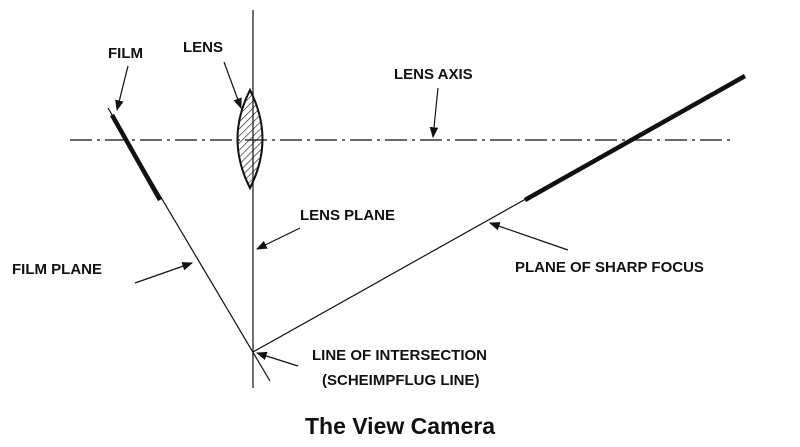  What do you see at coordinates (250, 139) in the screenshot?
I see `lens` at bounding box center [250, 139].